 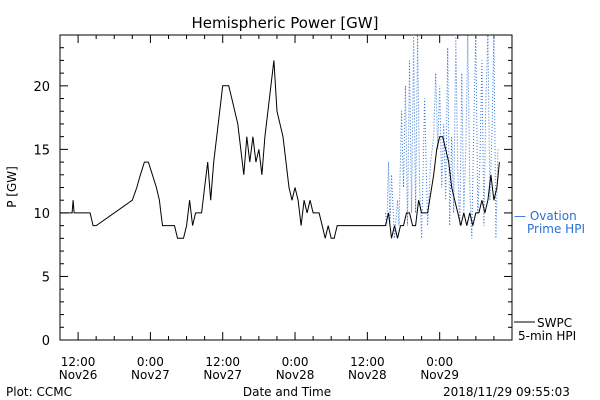 What do you see at coordinates (506, 392) in the screenshot?
I see `timestamp: 2018/11/29 09:55:03` at bounding box center [506, 392].